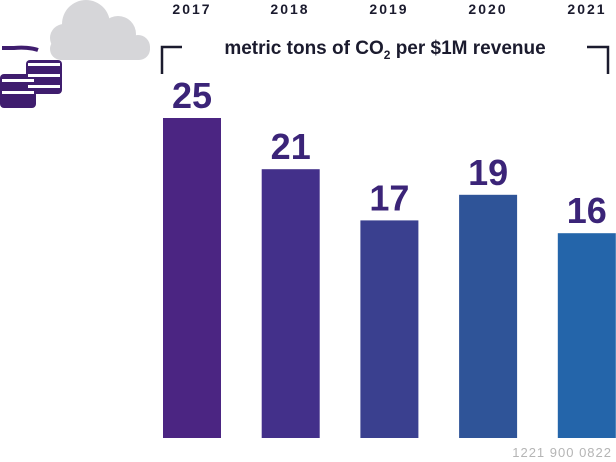 The width and height of the screenshot is (616, 462). I want to click on bar-2021, so click(586, 335).